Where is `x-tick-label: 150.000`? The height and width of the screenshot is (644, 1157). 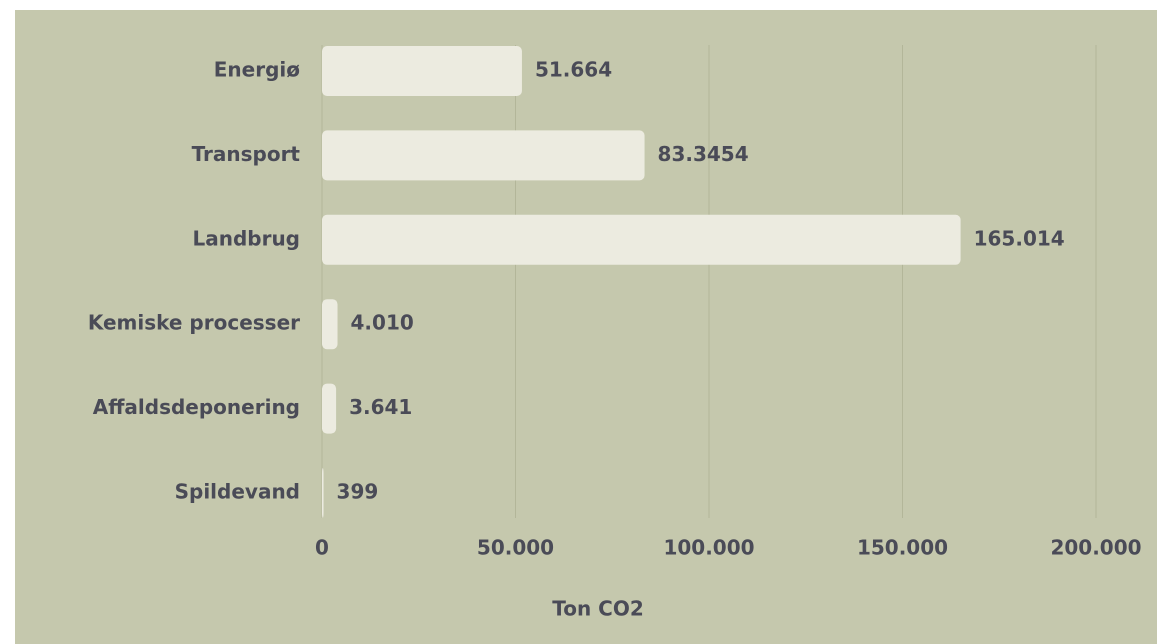 x-tick-label: 150.000 is located at coordinates (902, 548).